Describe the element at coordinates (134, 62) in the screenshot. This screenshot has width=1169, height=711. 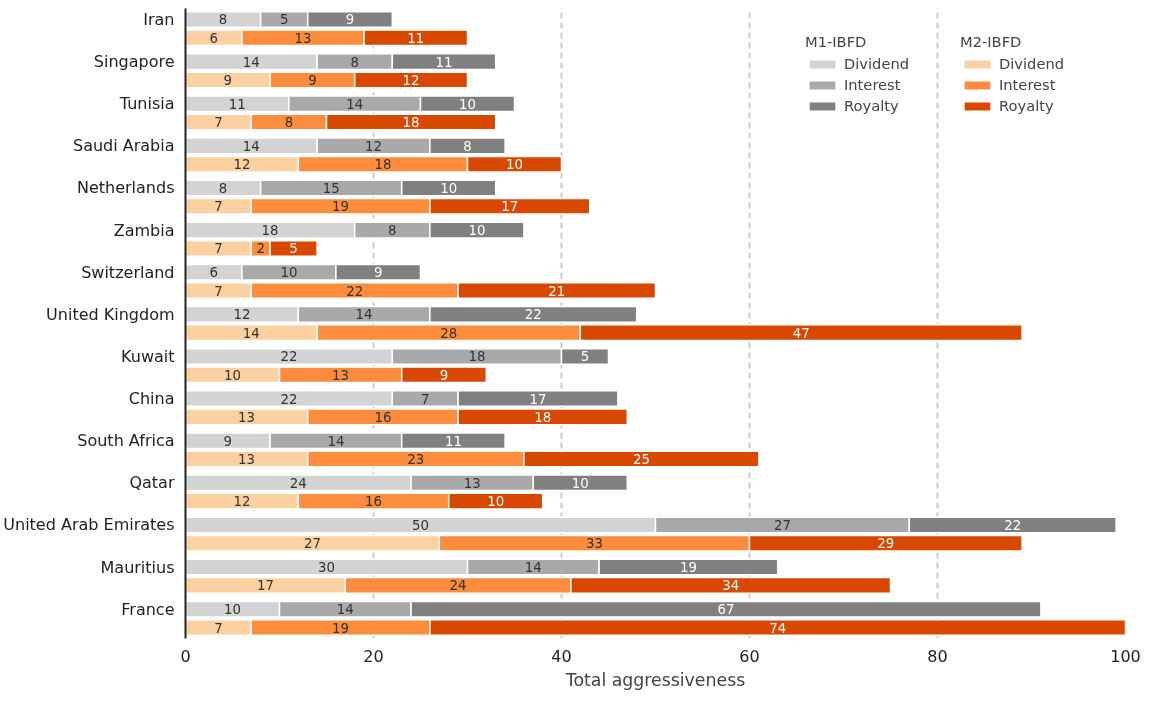
I see `y-tick-label: Singapore` at that location.